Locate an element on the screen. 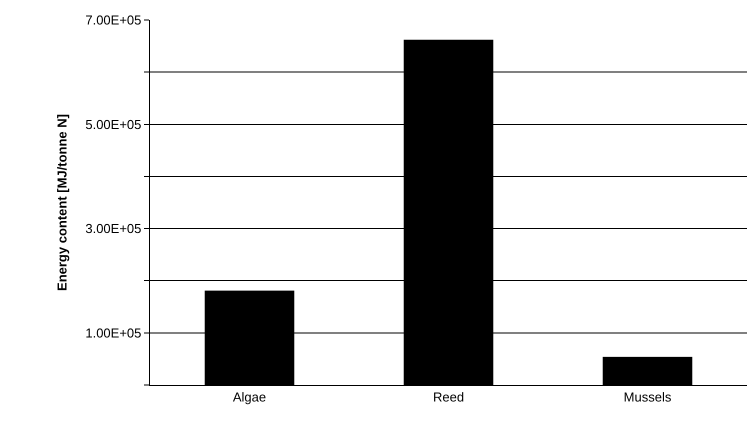 The image size is (749, 430). y-axis-title: Energy content [MJ/tonne N] is located at coordinates (62, 202).